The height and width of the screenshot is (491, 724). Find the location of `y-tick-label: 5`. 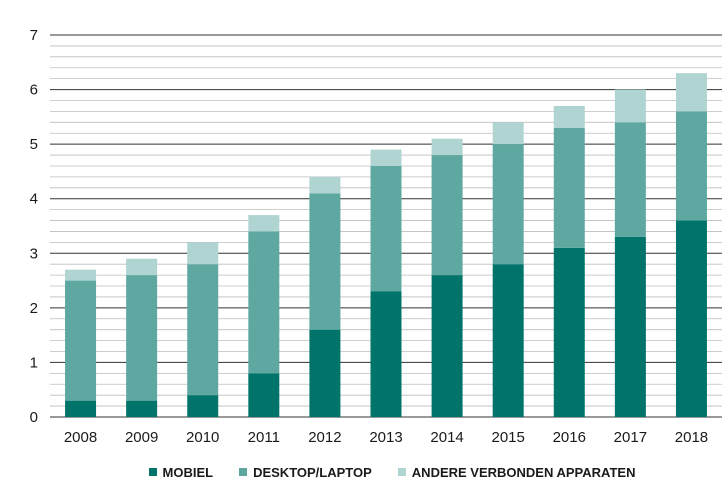

y-tick-label: 5 is located at coordinates (34, 144).